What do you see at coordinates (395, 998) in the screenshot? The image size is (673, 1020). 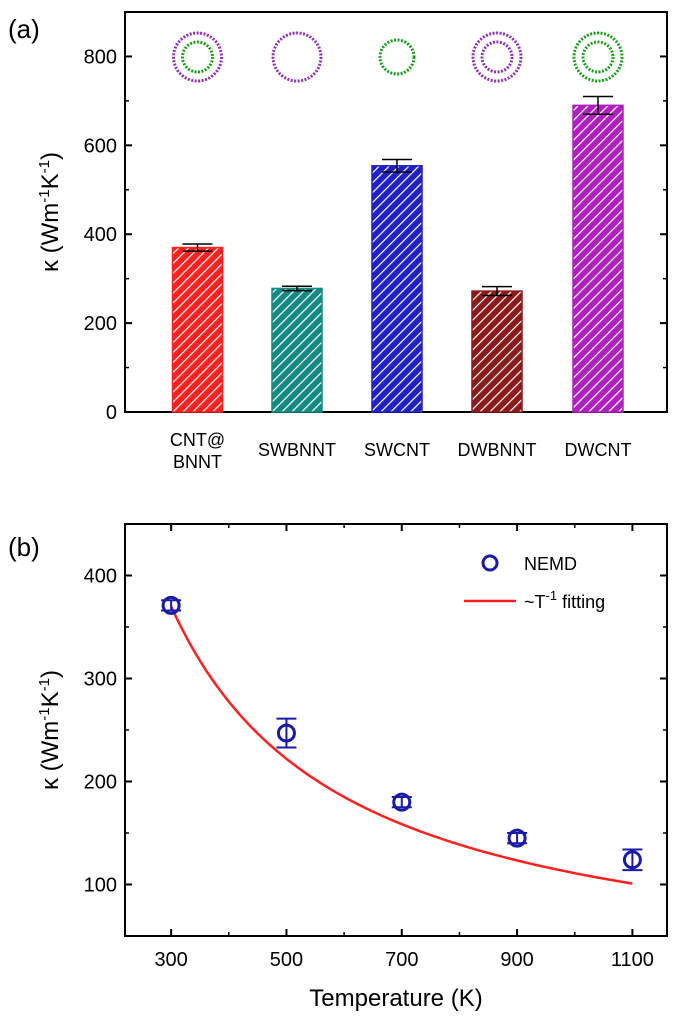 I see `panel-b-xlabel: Temperature (K)` at bounding box center [395, 998].